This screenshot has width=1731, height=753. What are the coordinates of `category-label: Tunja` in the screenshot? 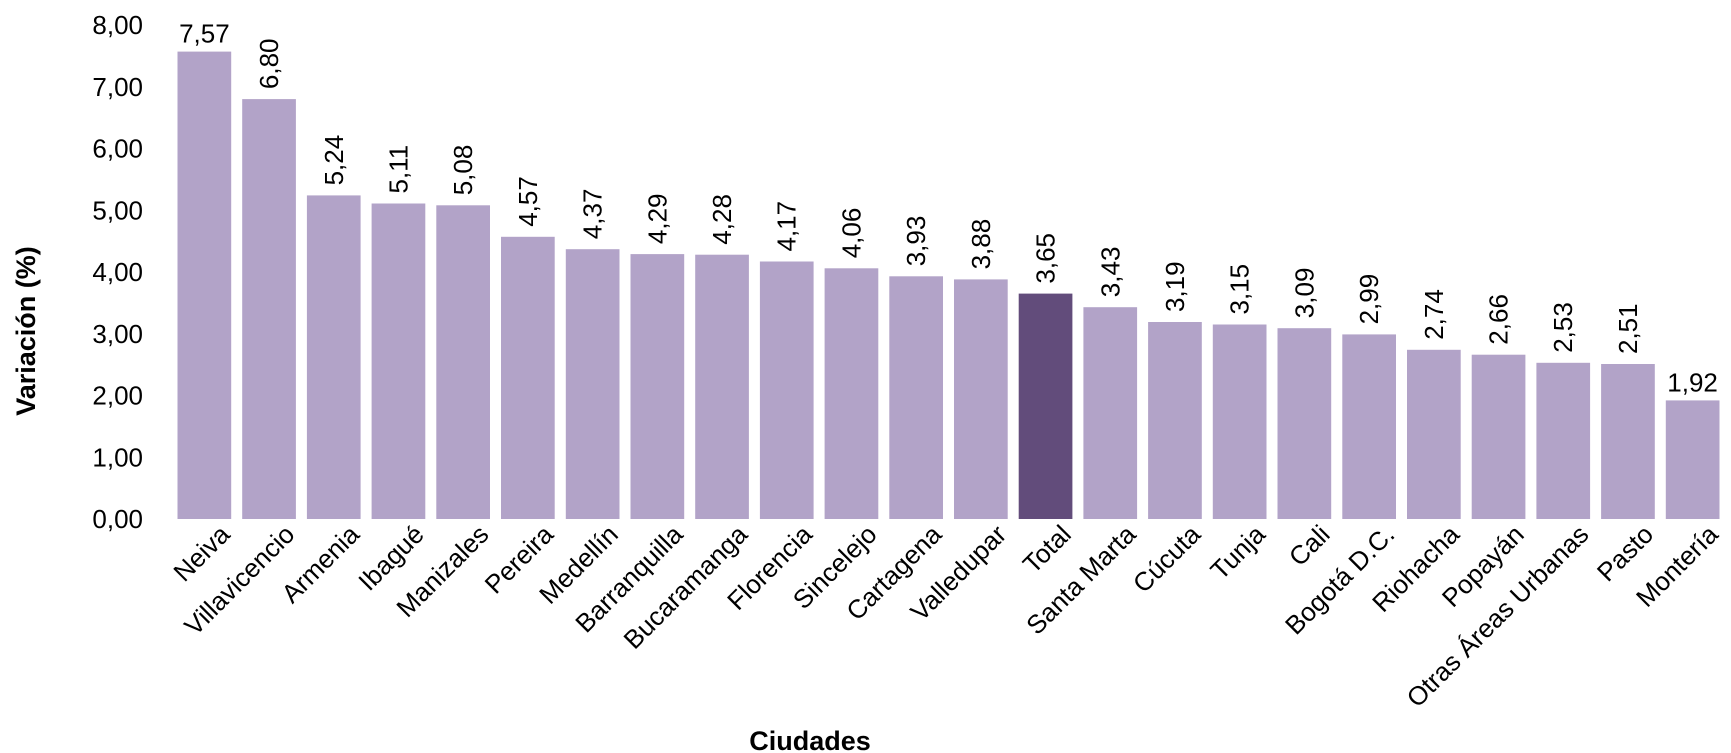 It's located at (1237, 552).